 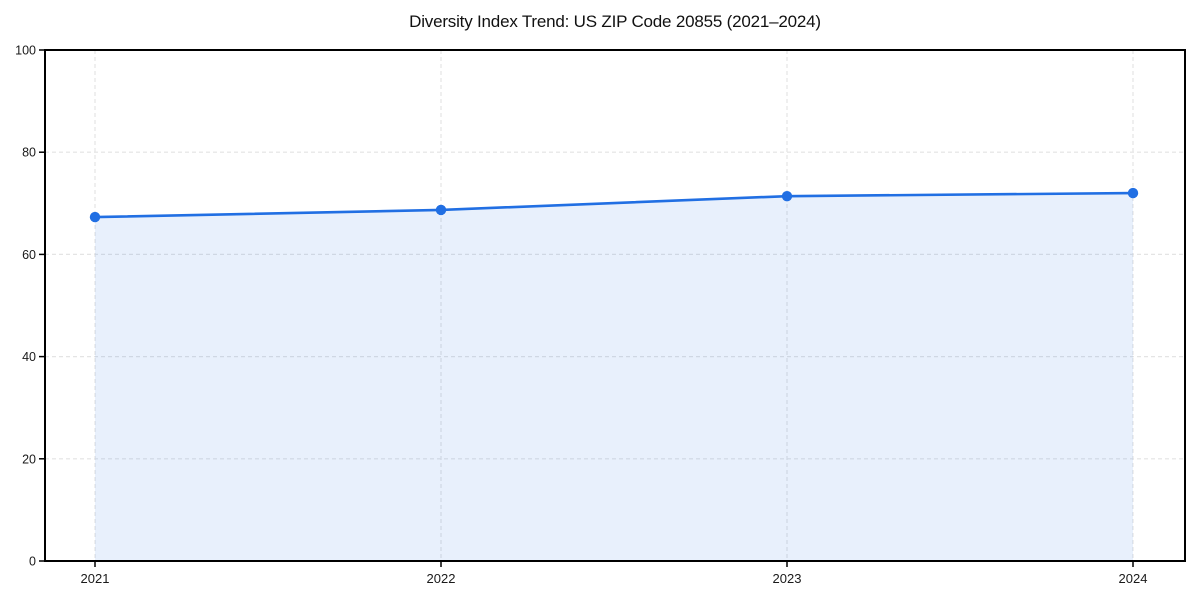 I want to click on y-tick-label: 80, so click(x=29, y=153).